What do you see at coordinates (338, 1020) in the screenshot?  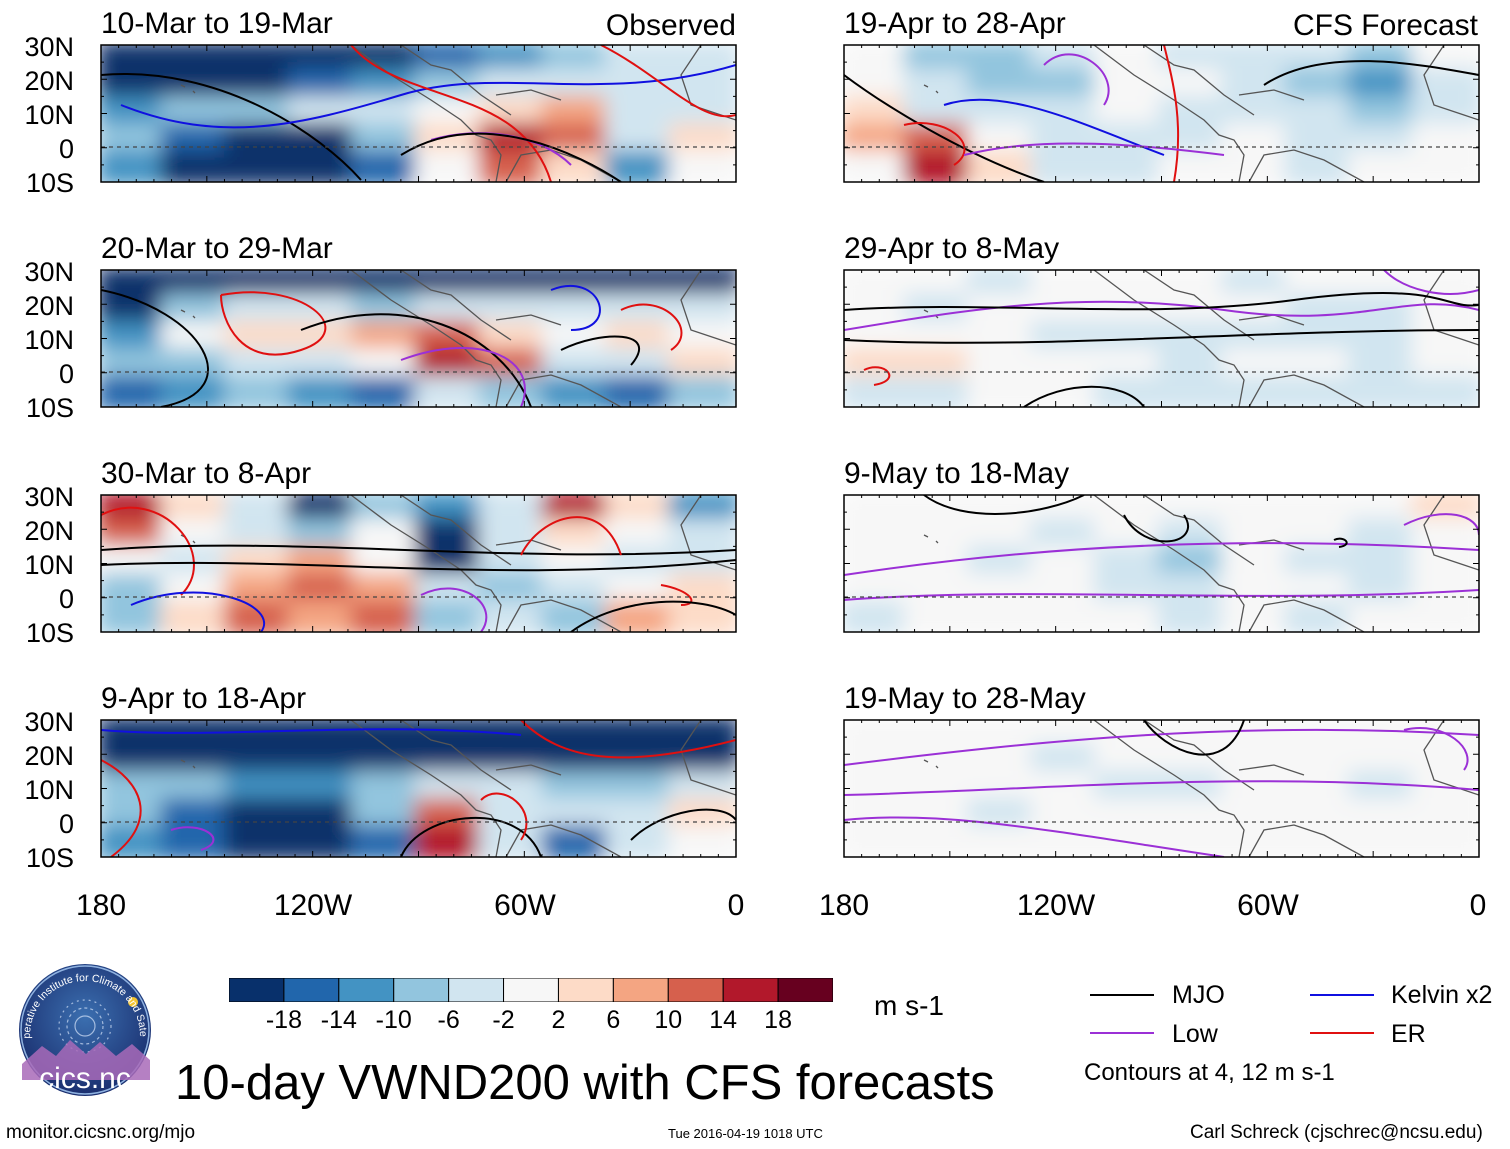 I see `colorbar-tick-label: -14` at bounding box center [338, 1020].